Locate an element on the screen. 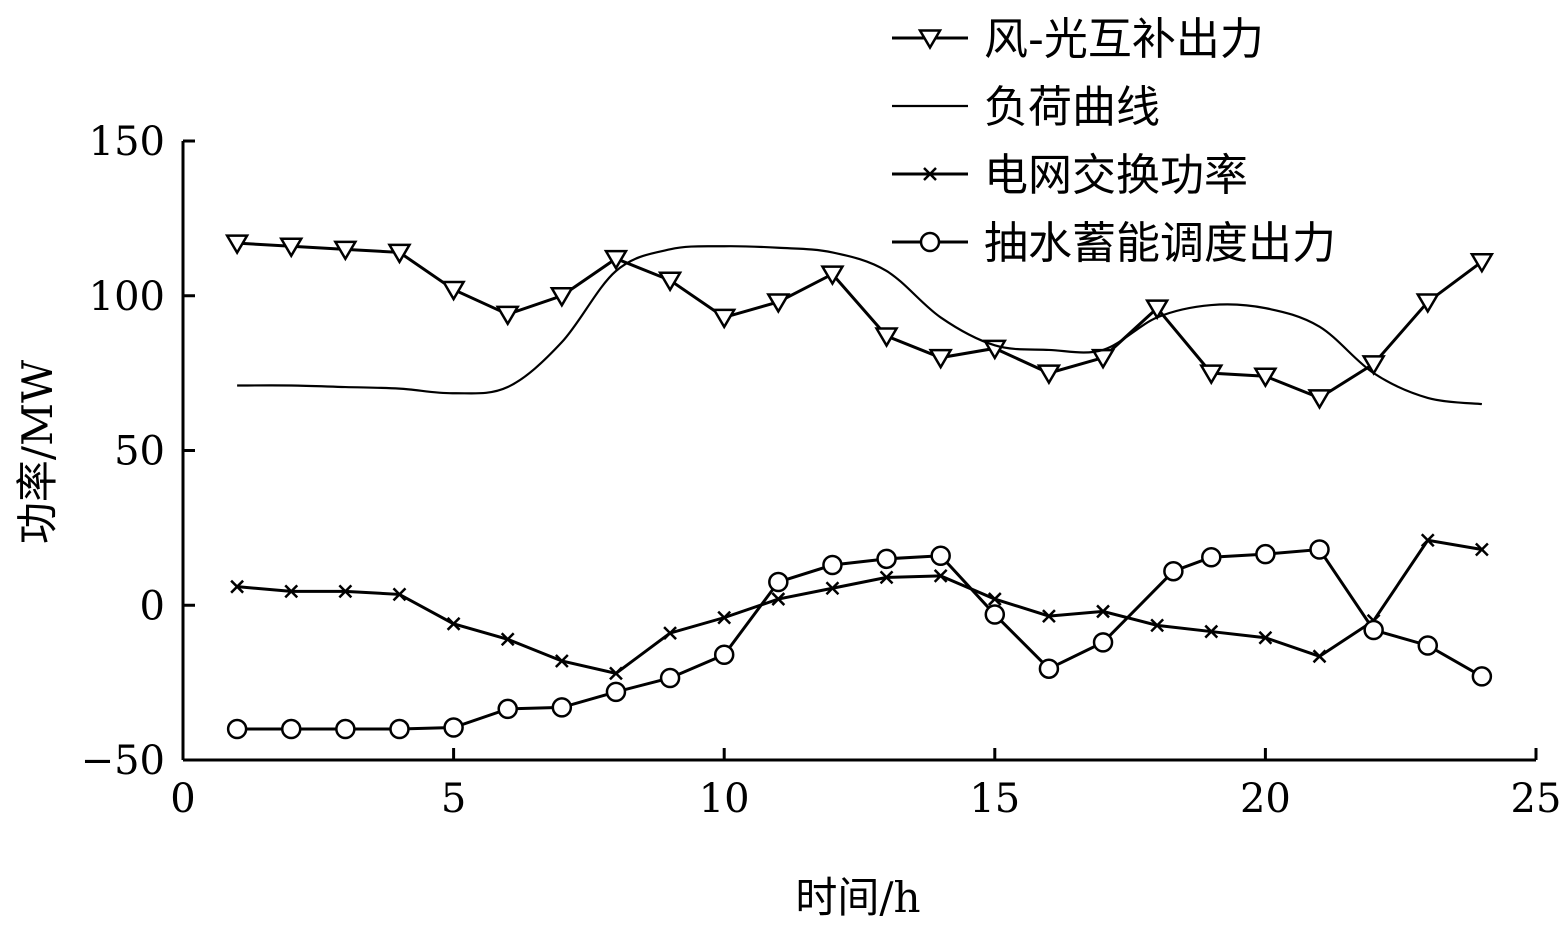 The width and height of the screenshot is (1566, 932). x-tick-label: 10 is located at coordinates (724, 799).